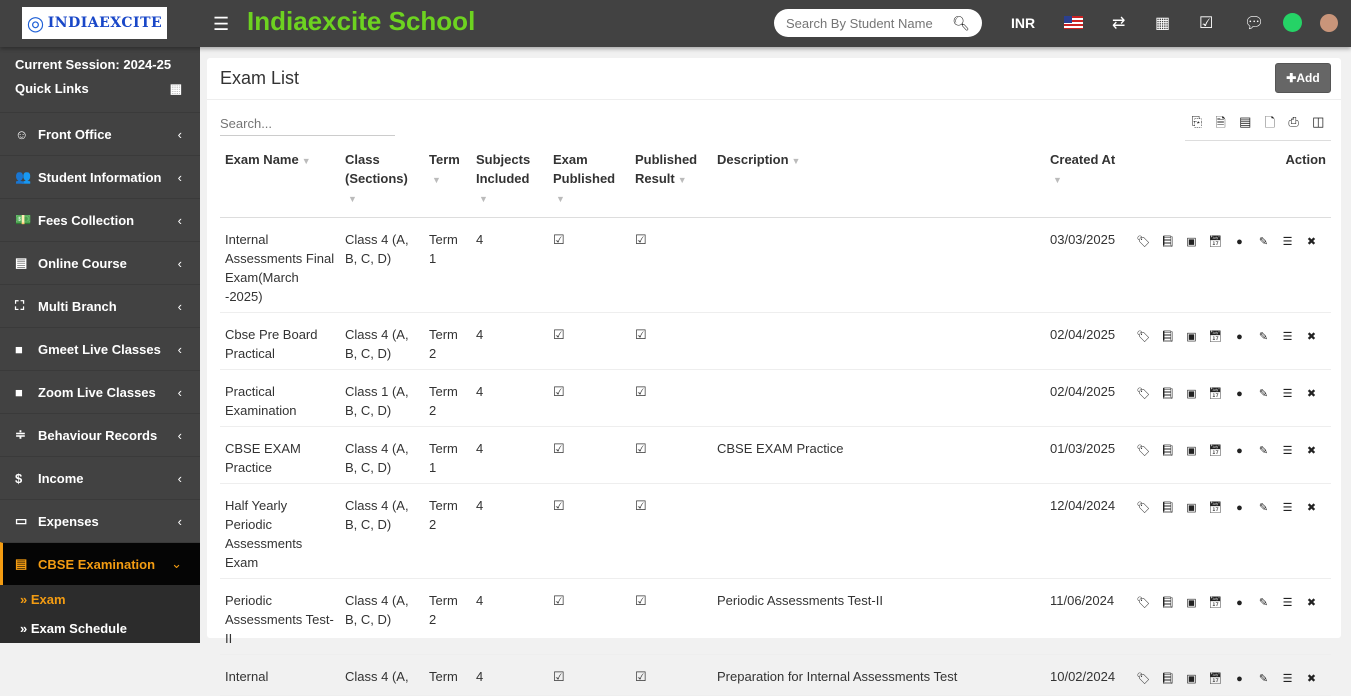  I want to click on sidebar-item-fees-collection: 💵 Fees Collection ‹, so click(100, 219).